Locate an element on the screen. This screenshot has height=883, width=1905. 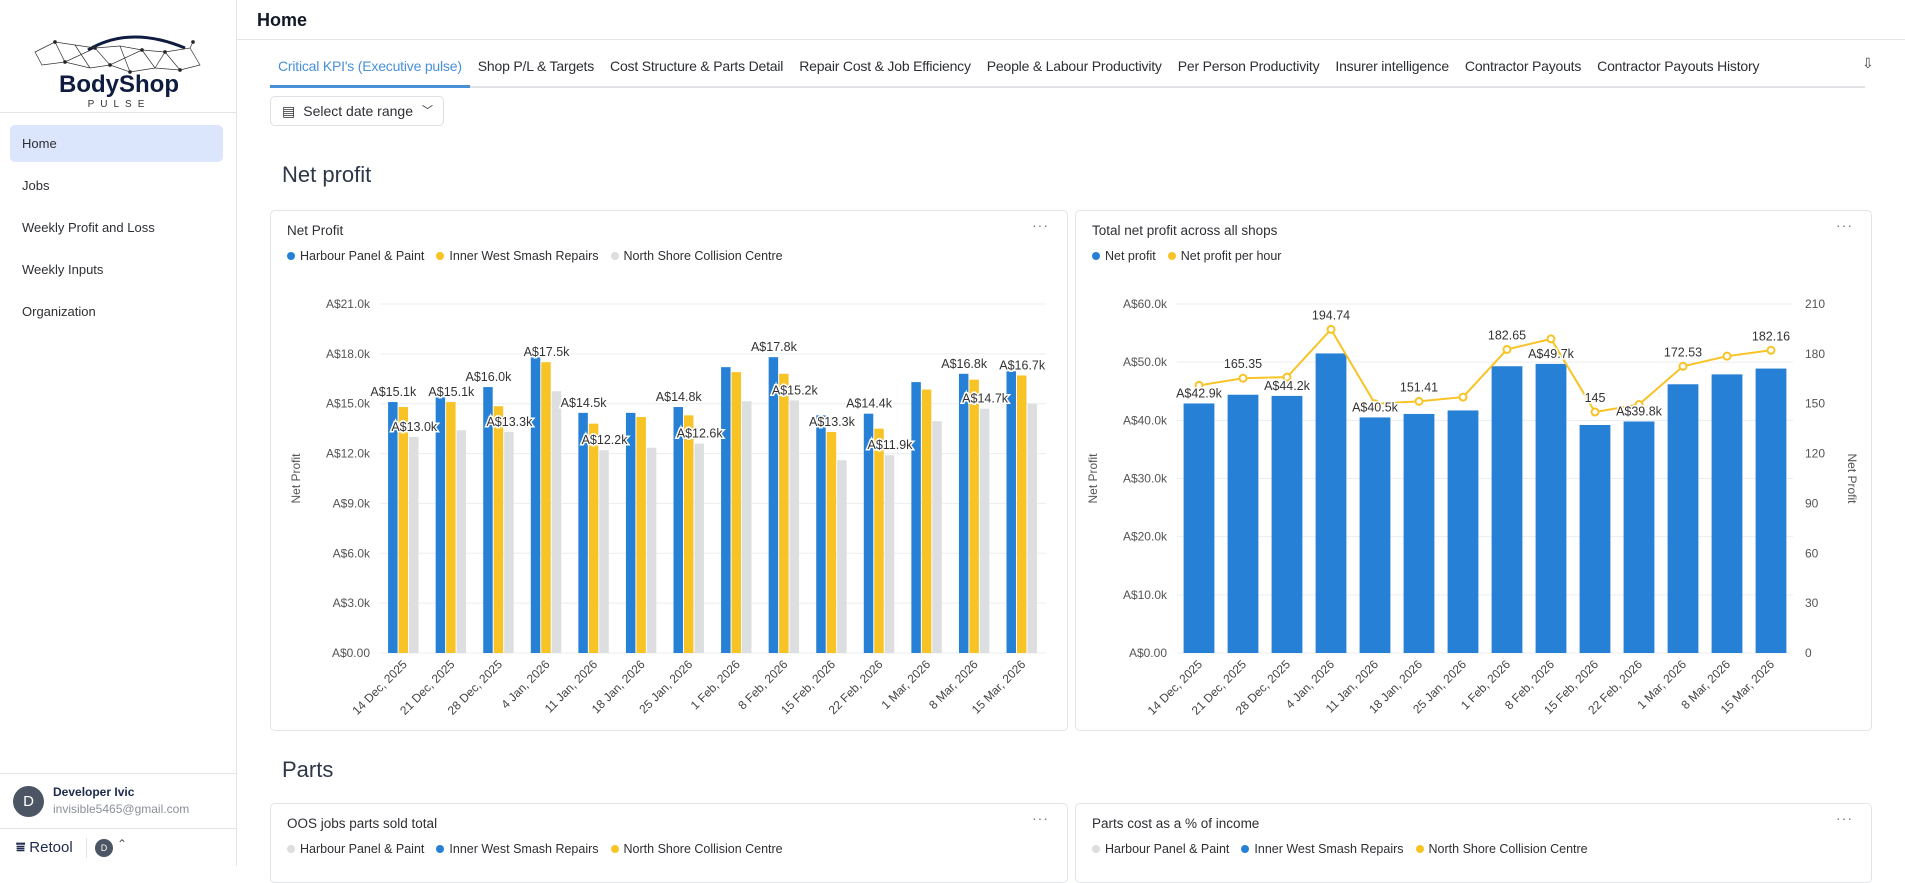
tab-contractor-payouts-history: Contractor Payouts History is located at coordinates (1678, 66).